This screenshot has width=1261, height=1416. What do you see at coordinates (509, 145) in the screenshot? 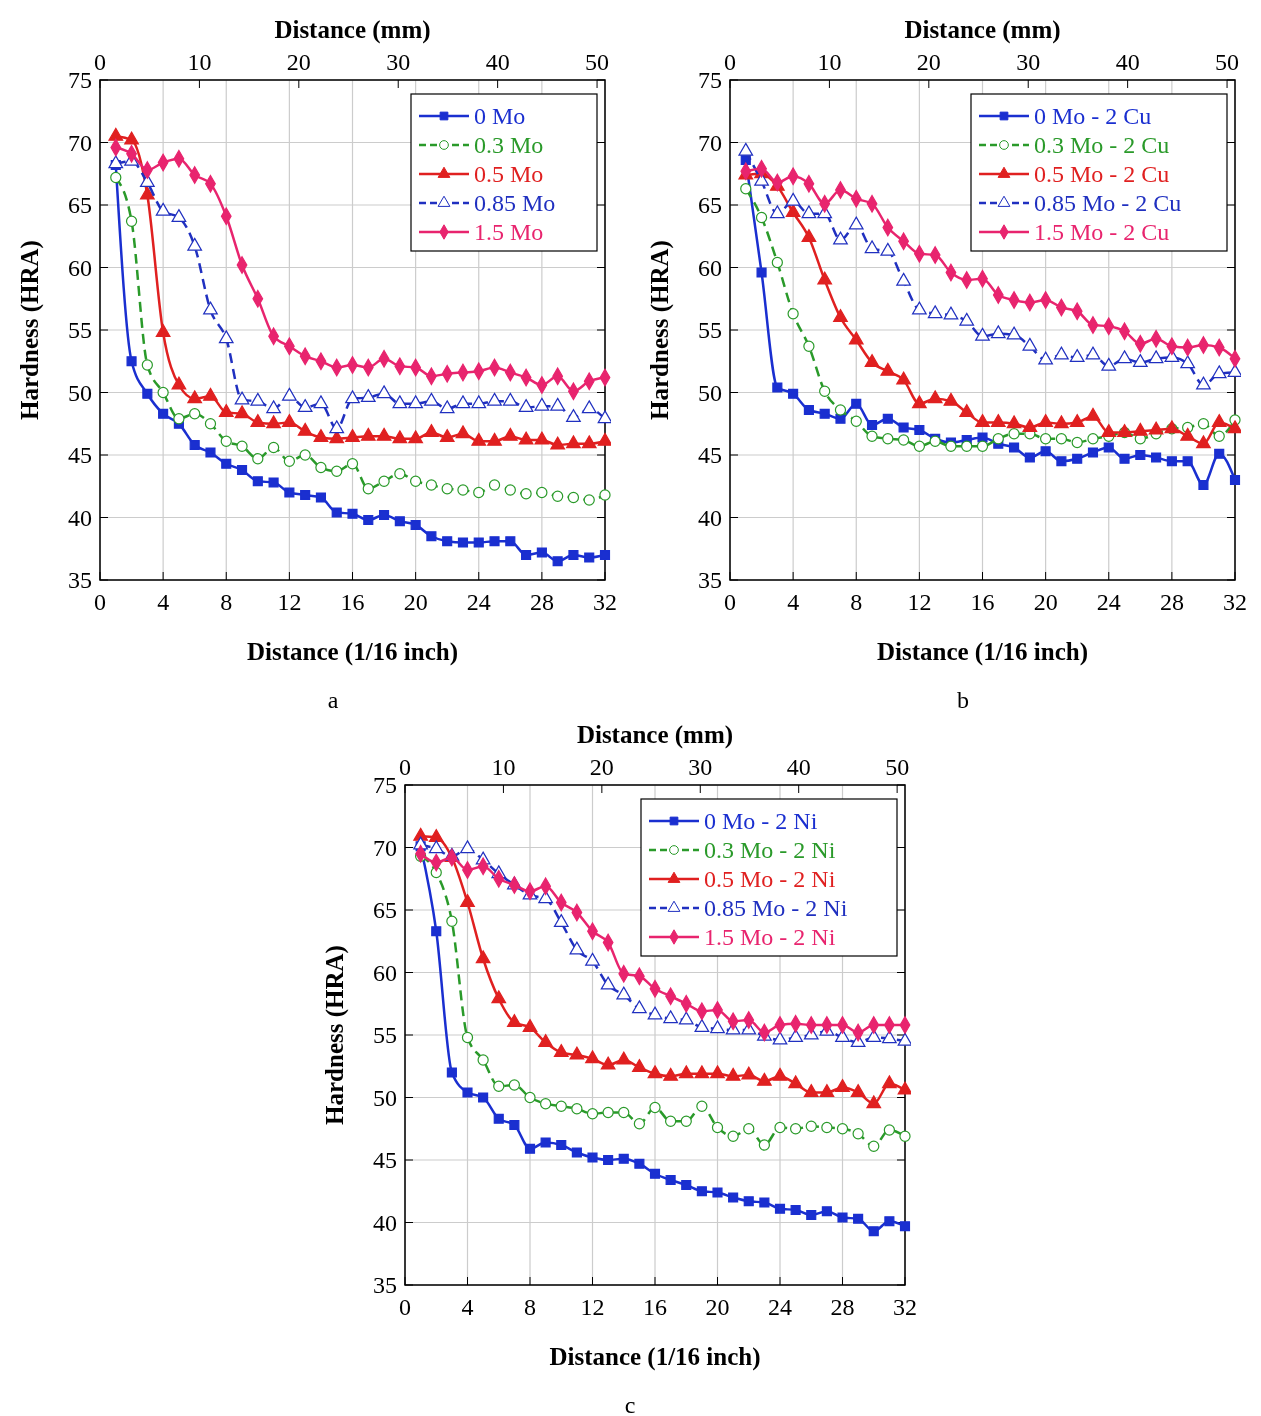
I see `legend-label: 0.3 Mo` at bounding box center [509, 145].